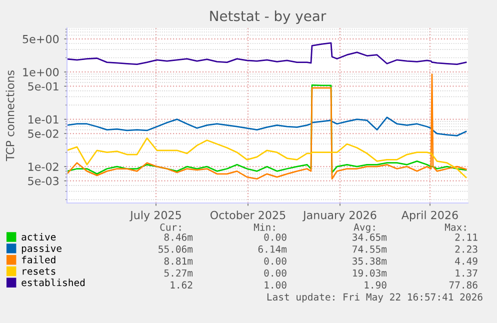  What do you see at coordinates (41, 72) in the screenshot?
I see `y-tick-label: 1e+00` at bounding box center [41, 72].